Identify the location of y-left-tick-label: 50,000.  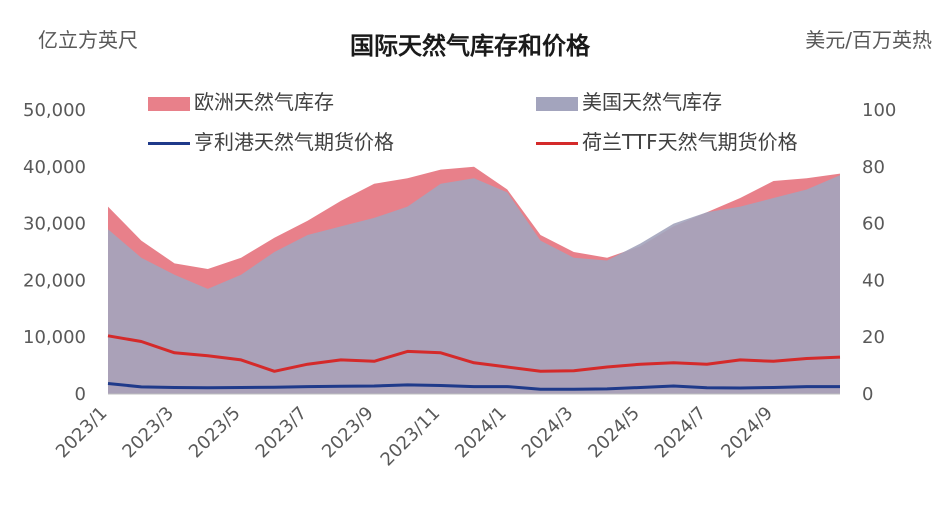
(54, 110).